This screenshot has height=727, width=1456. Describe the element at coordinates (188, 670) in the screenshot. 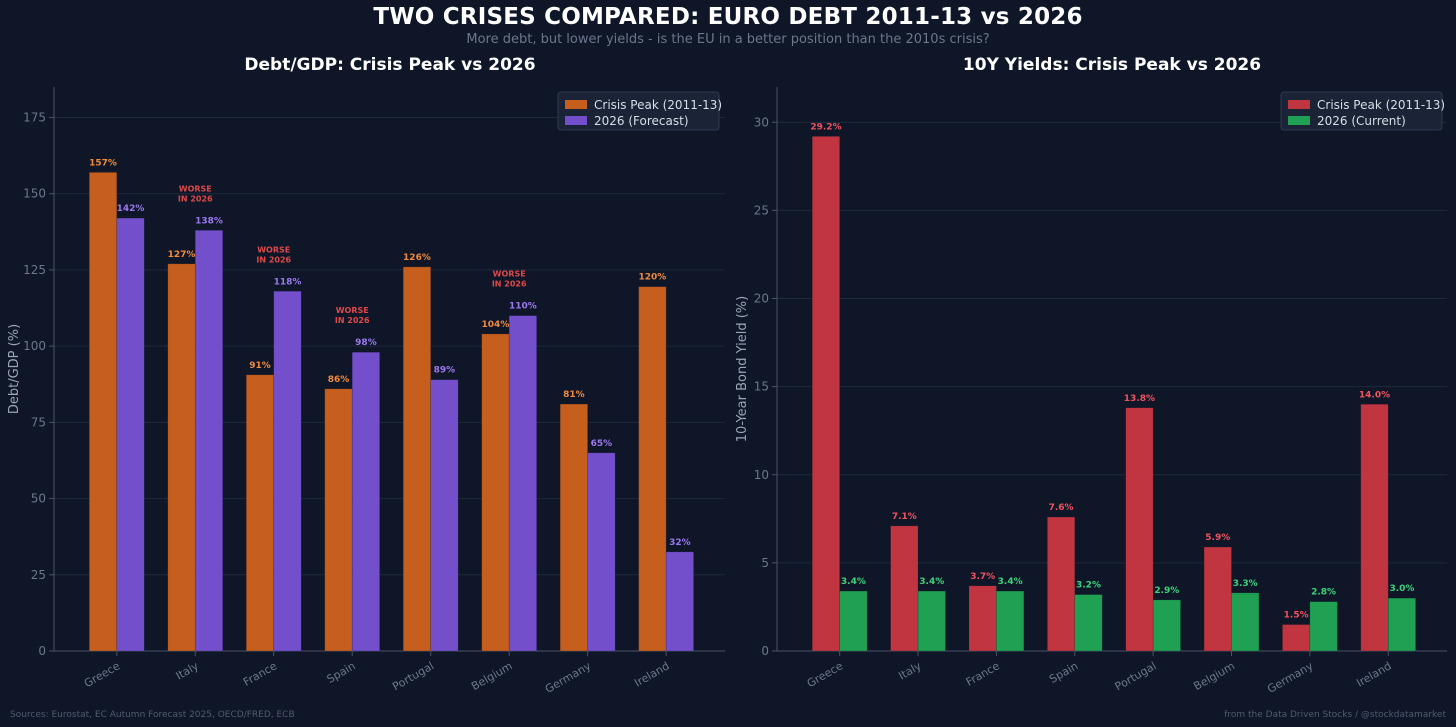

I see `debt-xtick-label: Italy` at that location.